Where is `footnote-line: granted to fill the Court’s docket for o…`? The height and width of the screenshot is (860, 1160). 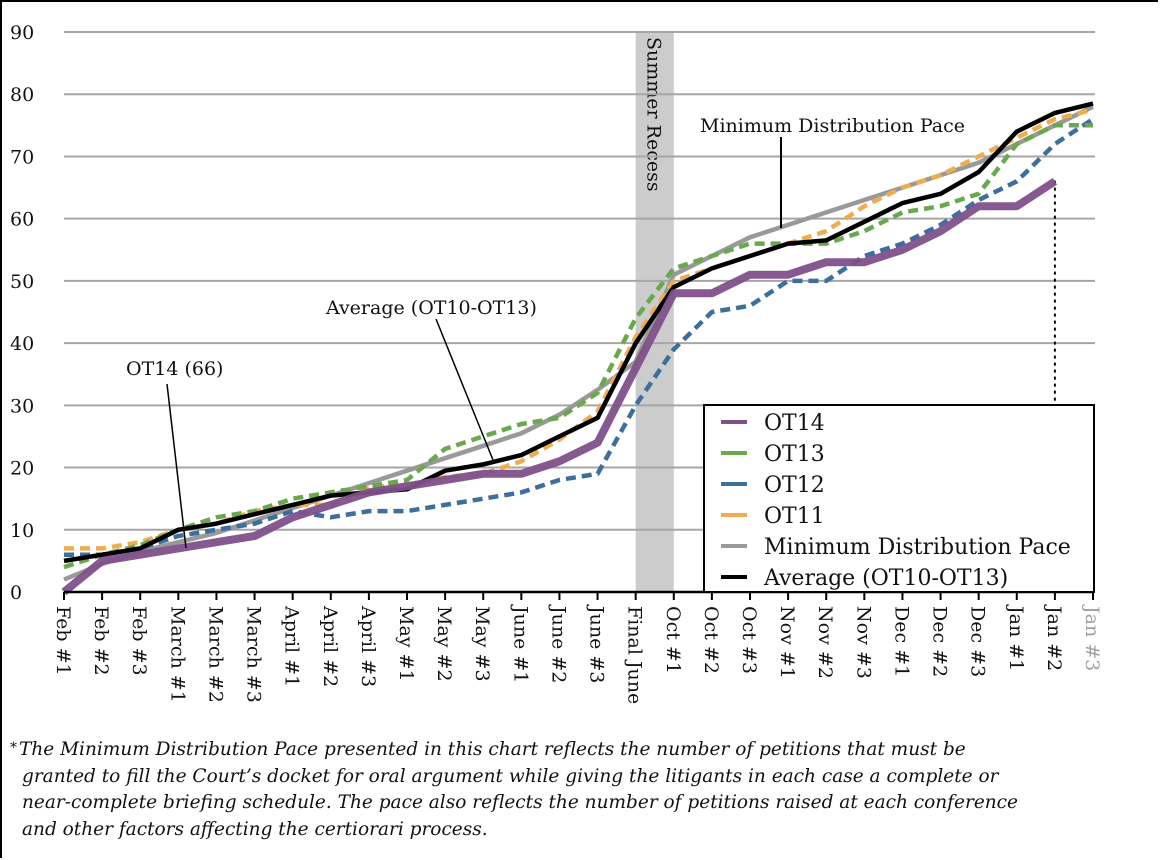
footnote-line: granted to fill the Court’s docket for o… is located at coordinates (510, 776).